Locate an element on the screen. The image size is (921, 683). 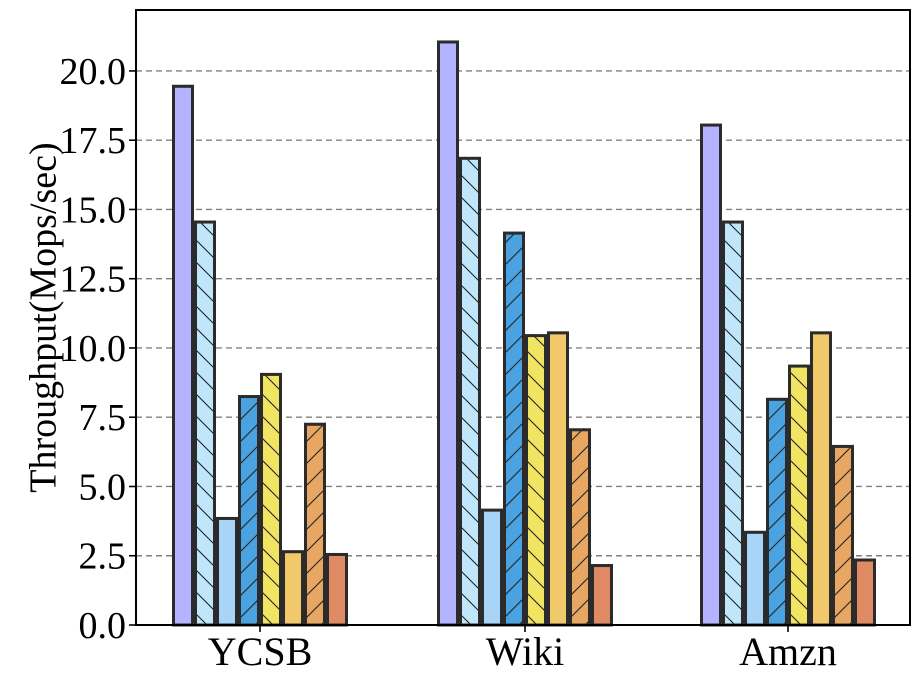
y-tick-label: 12.5 is located at coordinates (93, 280).